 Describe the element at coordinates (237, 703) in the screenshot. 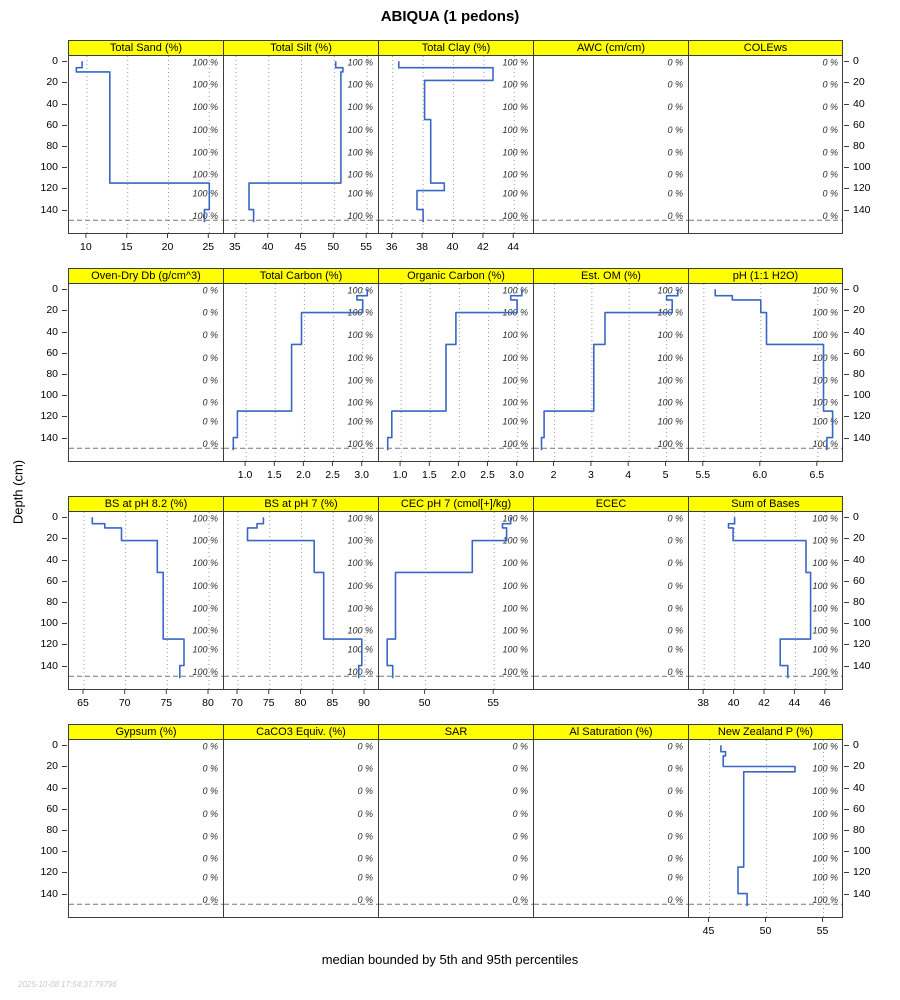

I see `x-tick-label: 70` at that location.